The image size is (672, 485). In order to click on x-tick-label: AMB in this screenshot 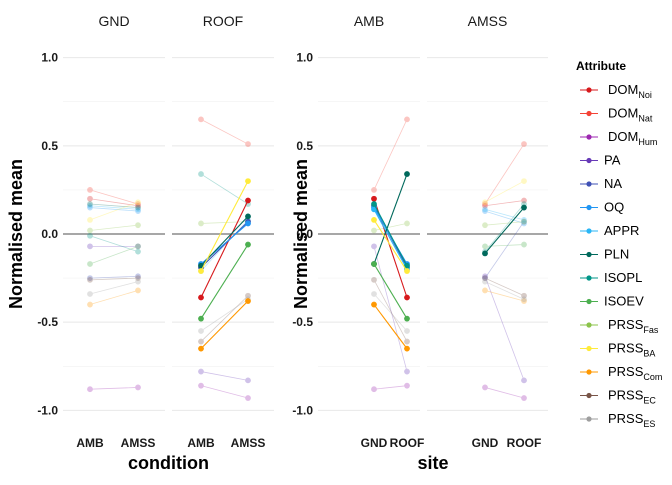, I will do `click(201, 443)`.